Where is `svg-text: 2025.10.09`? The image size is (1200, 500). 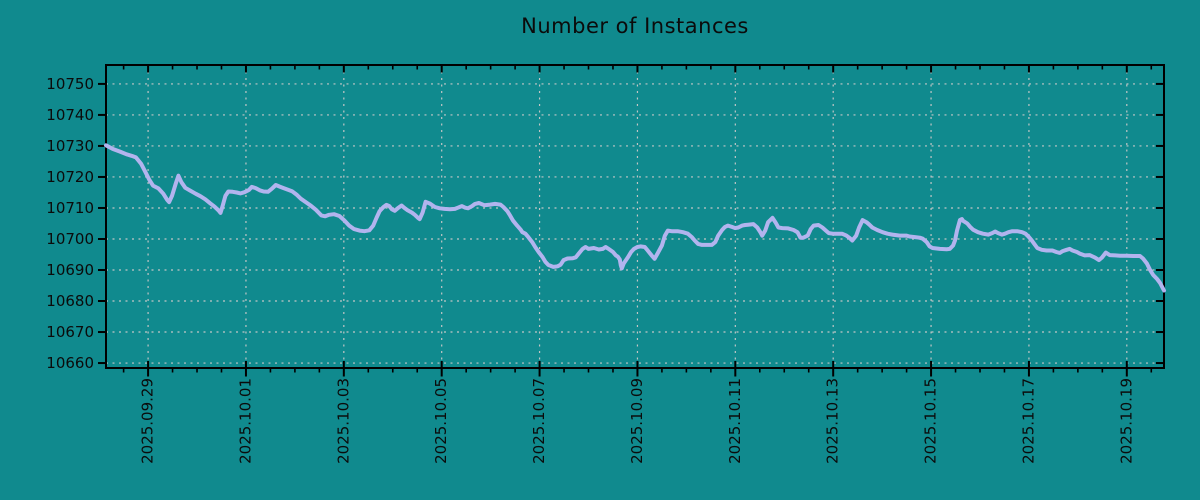 svg-text: 2025.10.09 is located at coordinates (637, 421).